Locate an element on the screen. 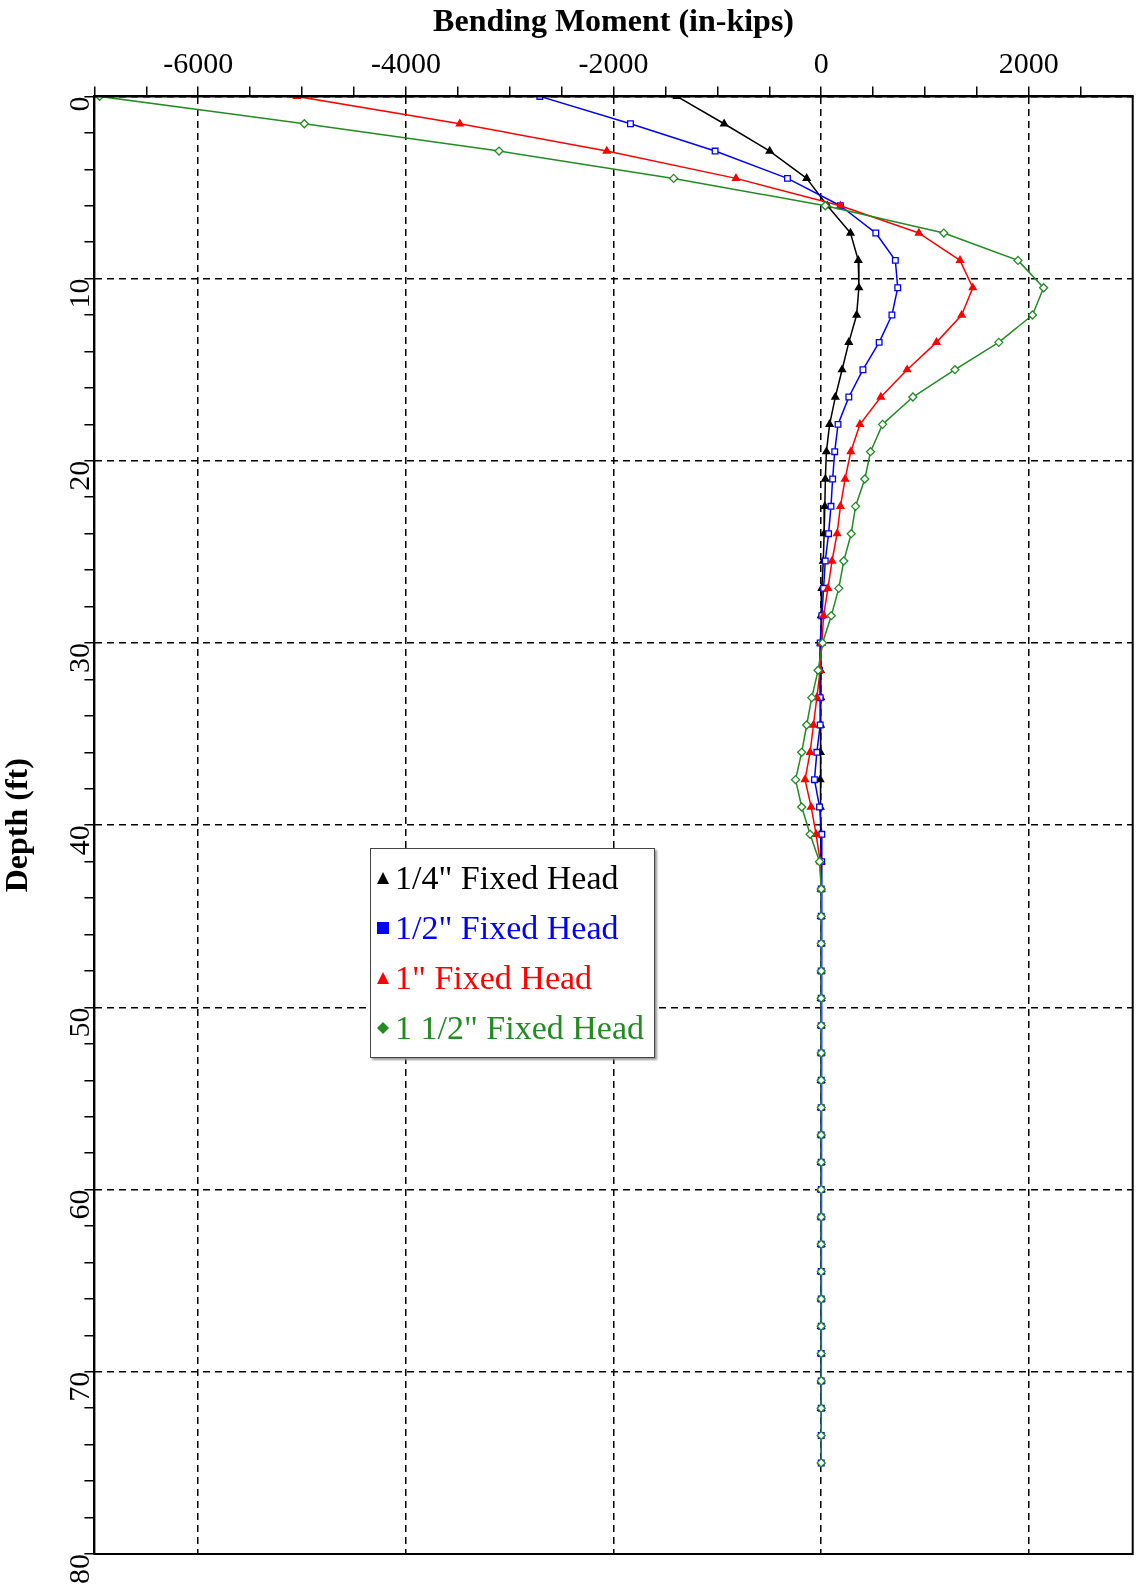  y-tick-label: 60 is located at coordinates (79, 1204).